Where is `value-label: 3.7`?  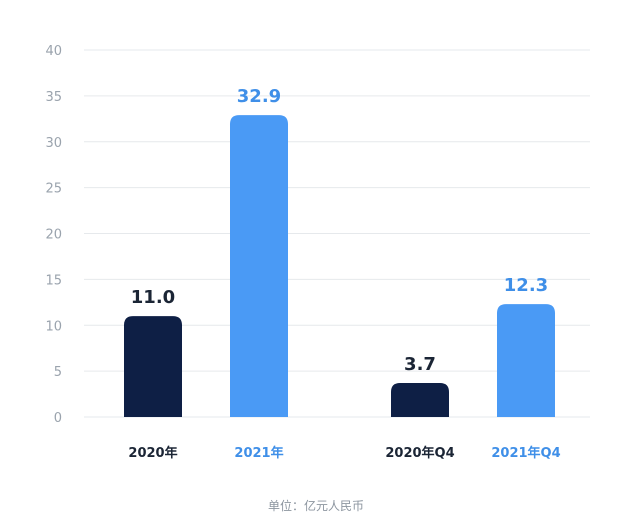
value-label: 3.7 is located at coordinates (420, 364).